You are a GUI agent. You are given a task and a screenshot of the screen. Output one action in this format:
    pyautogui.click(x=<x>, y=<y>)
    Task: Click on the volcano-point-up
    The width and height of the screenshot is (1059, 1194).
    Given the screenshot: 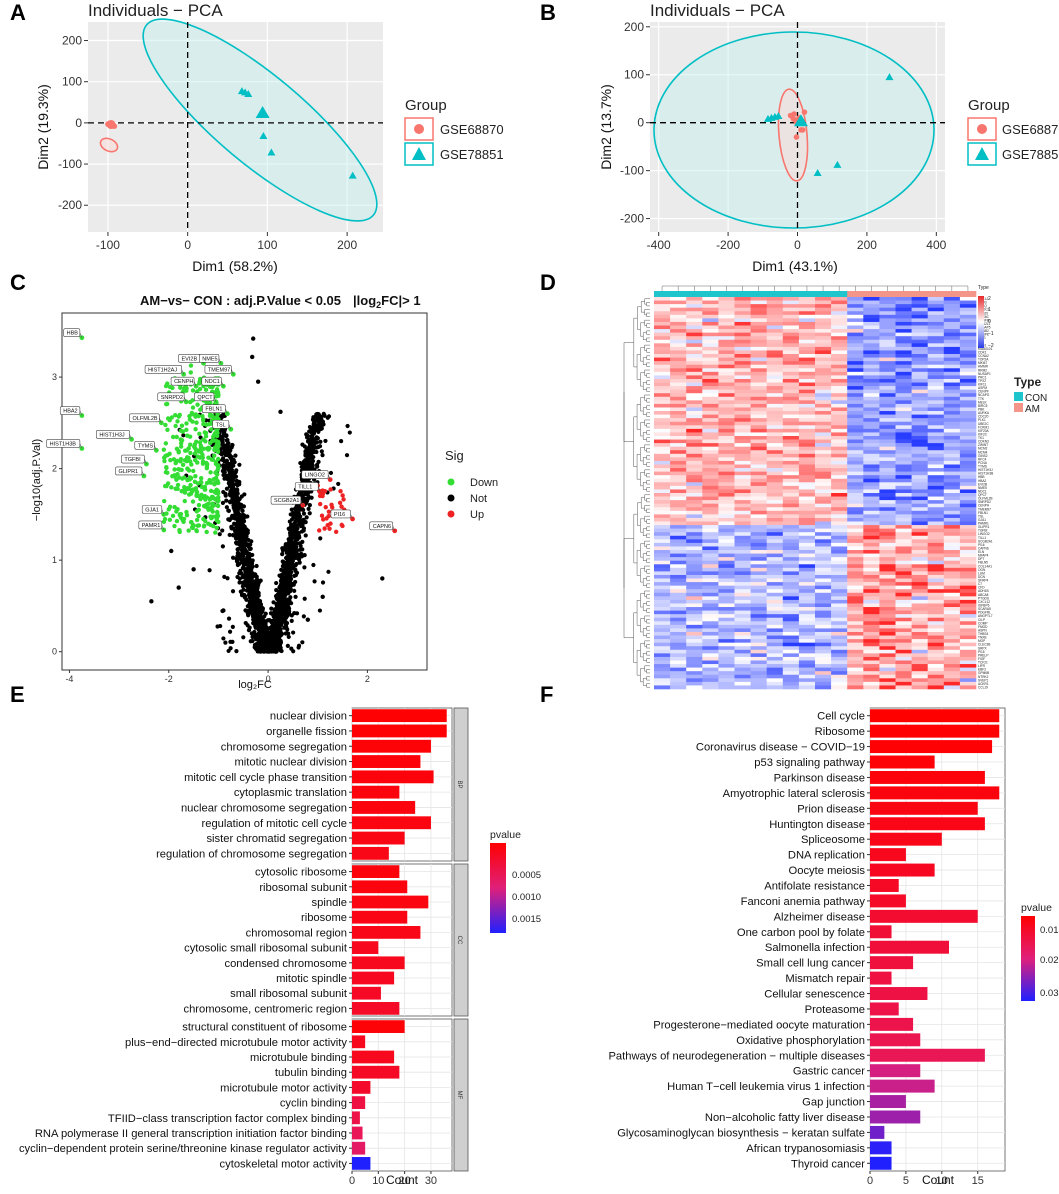 What is the action you would take?
    pyautogui.click(x=341, y=525)
    